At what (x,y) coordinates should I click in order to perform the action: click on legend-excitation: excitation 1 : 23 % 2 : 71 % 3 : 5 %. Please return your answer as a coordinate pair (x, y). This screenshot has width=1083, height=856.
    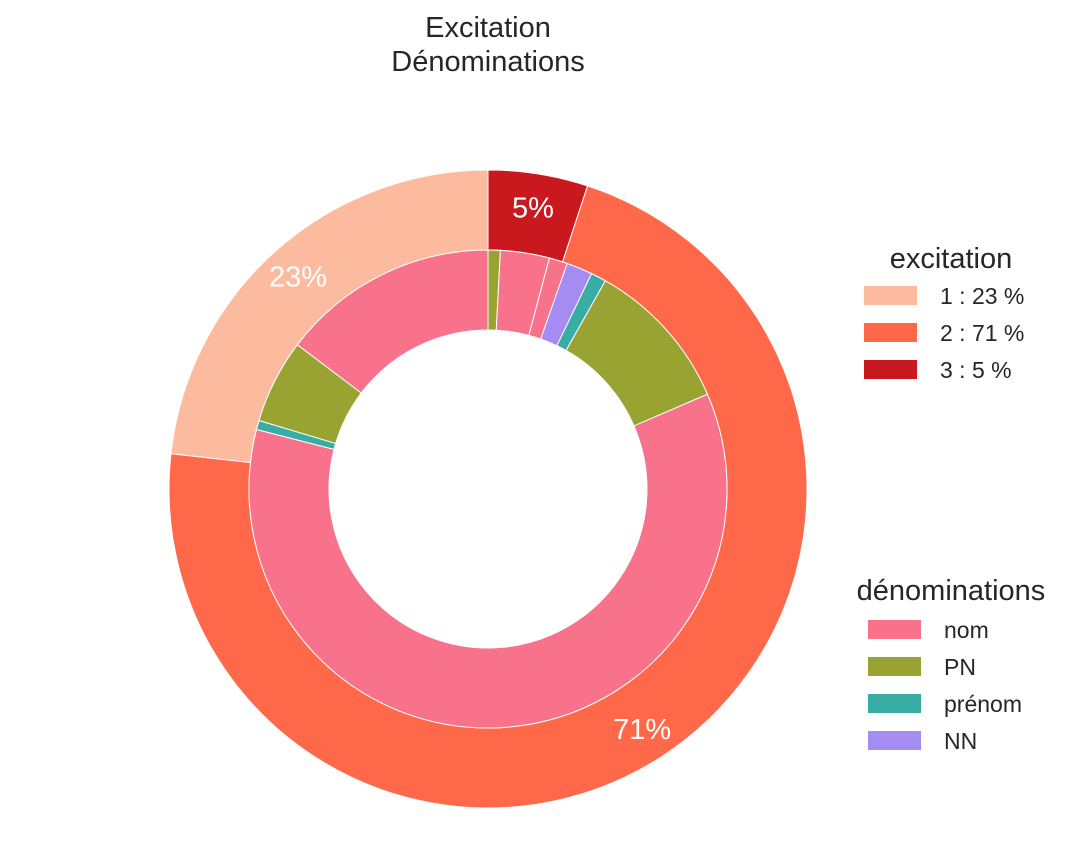
    Looking at the image, I should click on (944, 313).